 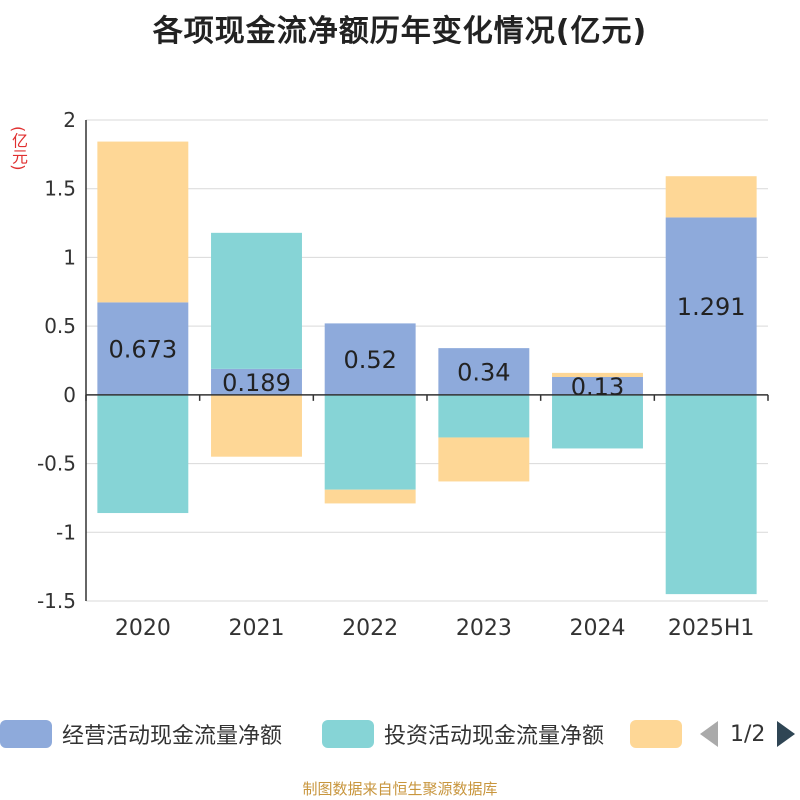 What do you see at coordinates (709, 734) in the screenshot?
I see `page-prev-icon` at bounding box center [709, 734].